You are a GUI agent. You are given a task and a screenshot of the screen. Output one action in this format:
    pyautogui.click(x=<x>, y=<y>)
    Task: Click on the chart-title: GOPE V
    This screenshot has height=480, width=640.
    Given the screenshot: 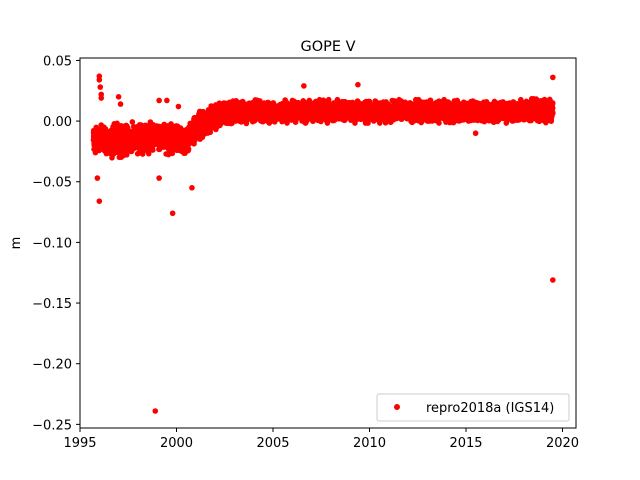 What is the action you would take?
    pyautogui.click(x=327, y=47)
    